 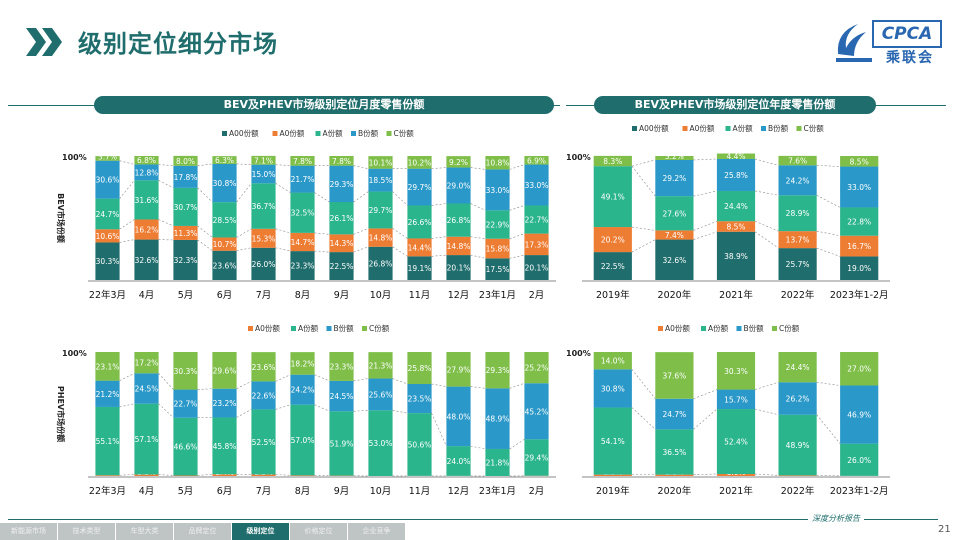 I want to click on data-label: 8.0%, so click(x=185, y=161).